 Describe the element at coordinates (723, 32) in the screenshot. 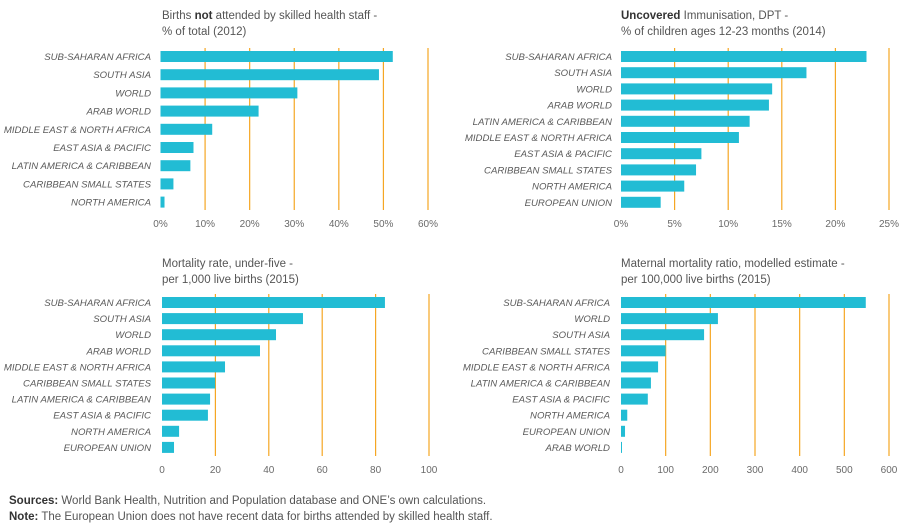

I see `chart-2-title-line2: % of children ages 12-23 months (2014)` at that location.